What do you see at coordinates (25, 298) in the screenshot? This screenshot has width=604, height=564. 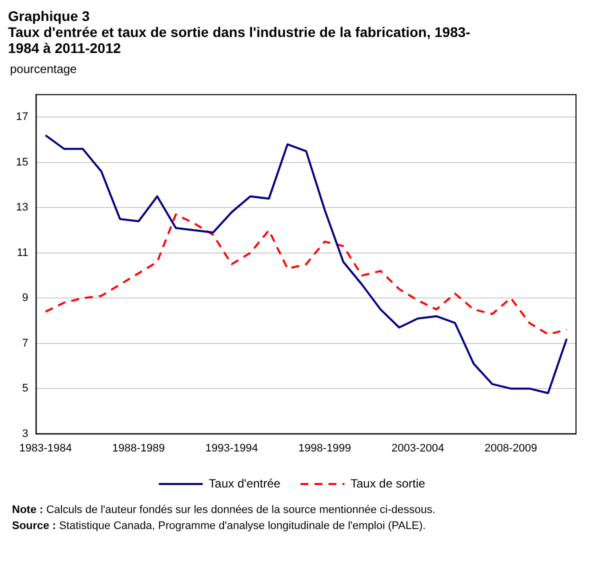 I see `y-tick-label: 9` at bounding box center [25, 298].